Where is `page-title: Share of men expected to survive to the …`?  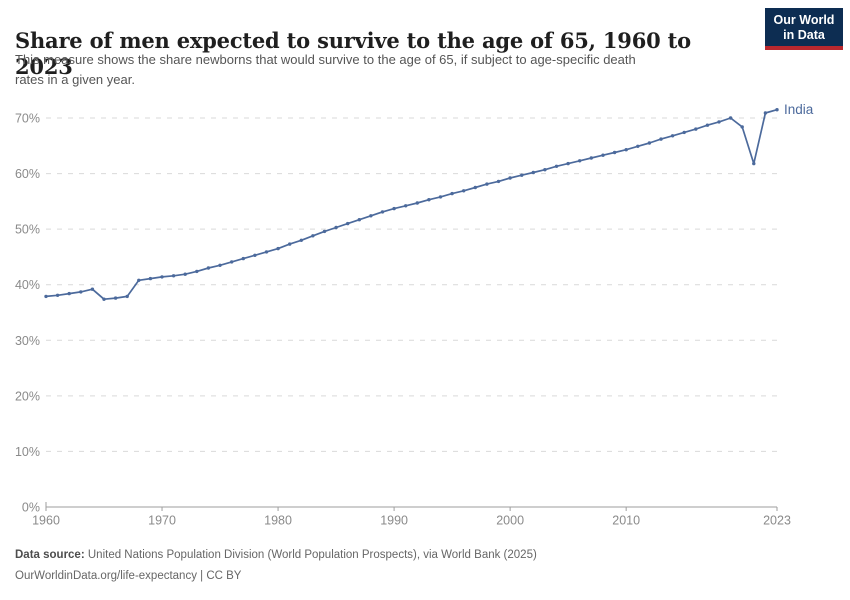
page-title: Share of men expected to survive to the … is located at coordinates (353, 54).